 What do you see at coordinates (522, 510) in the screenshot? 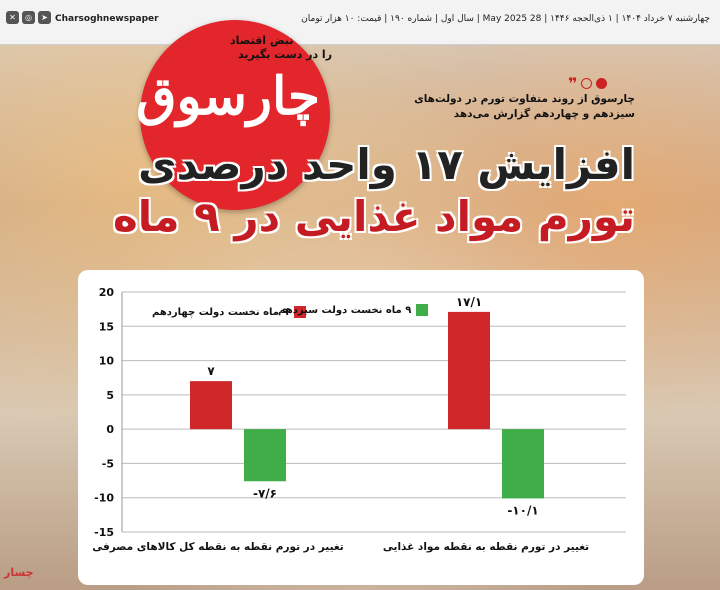
I see `data-label: -۱۰/۱` at bounding box center [522, 510].